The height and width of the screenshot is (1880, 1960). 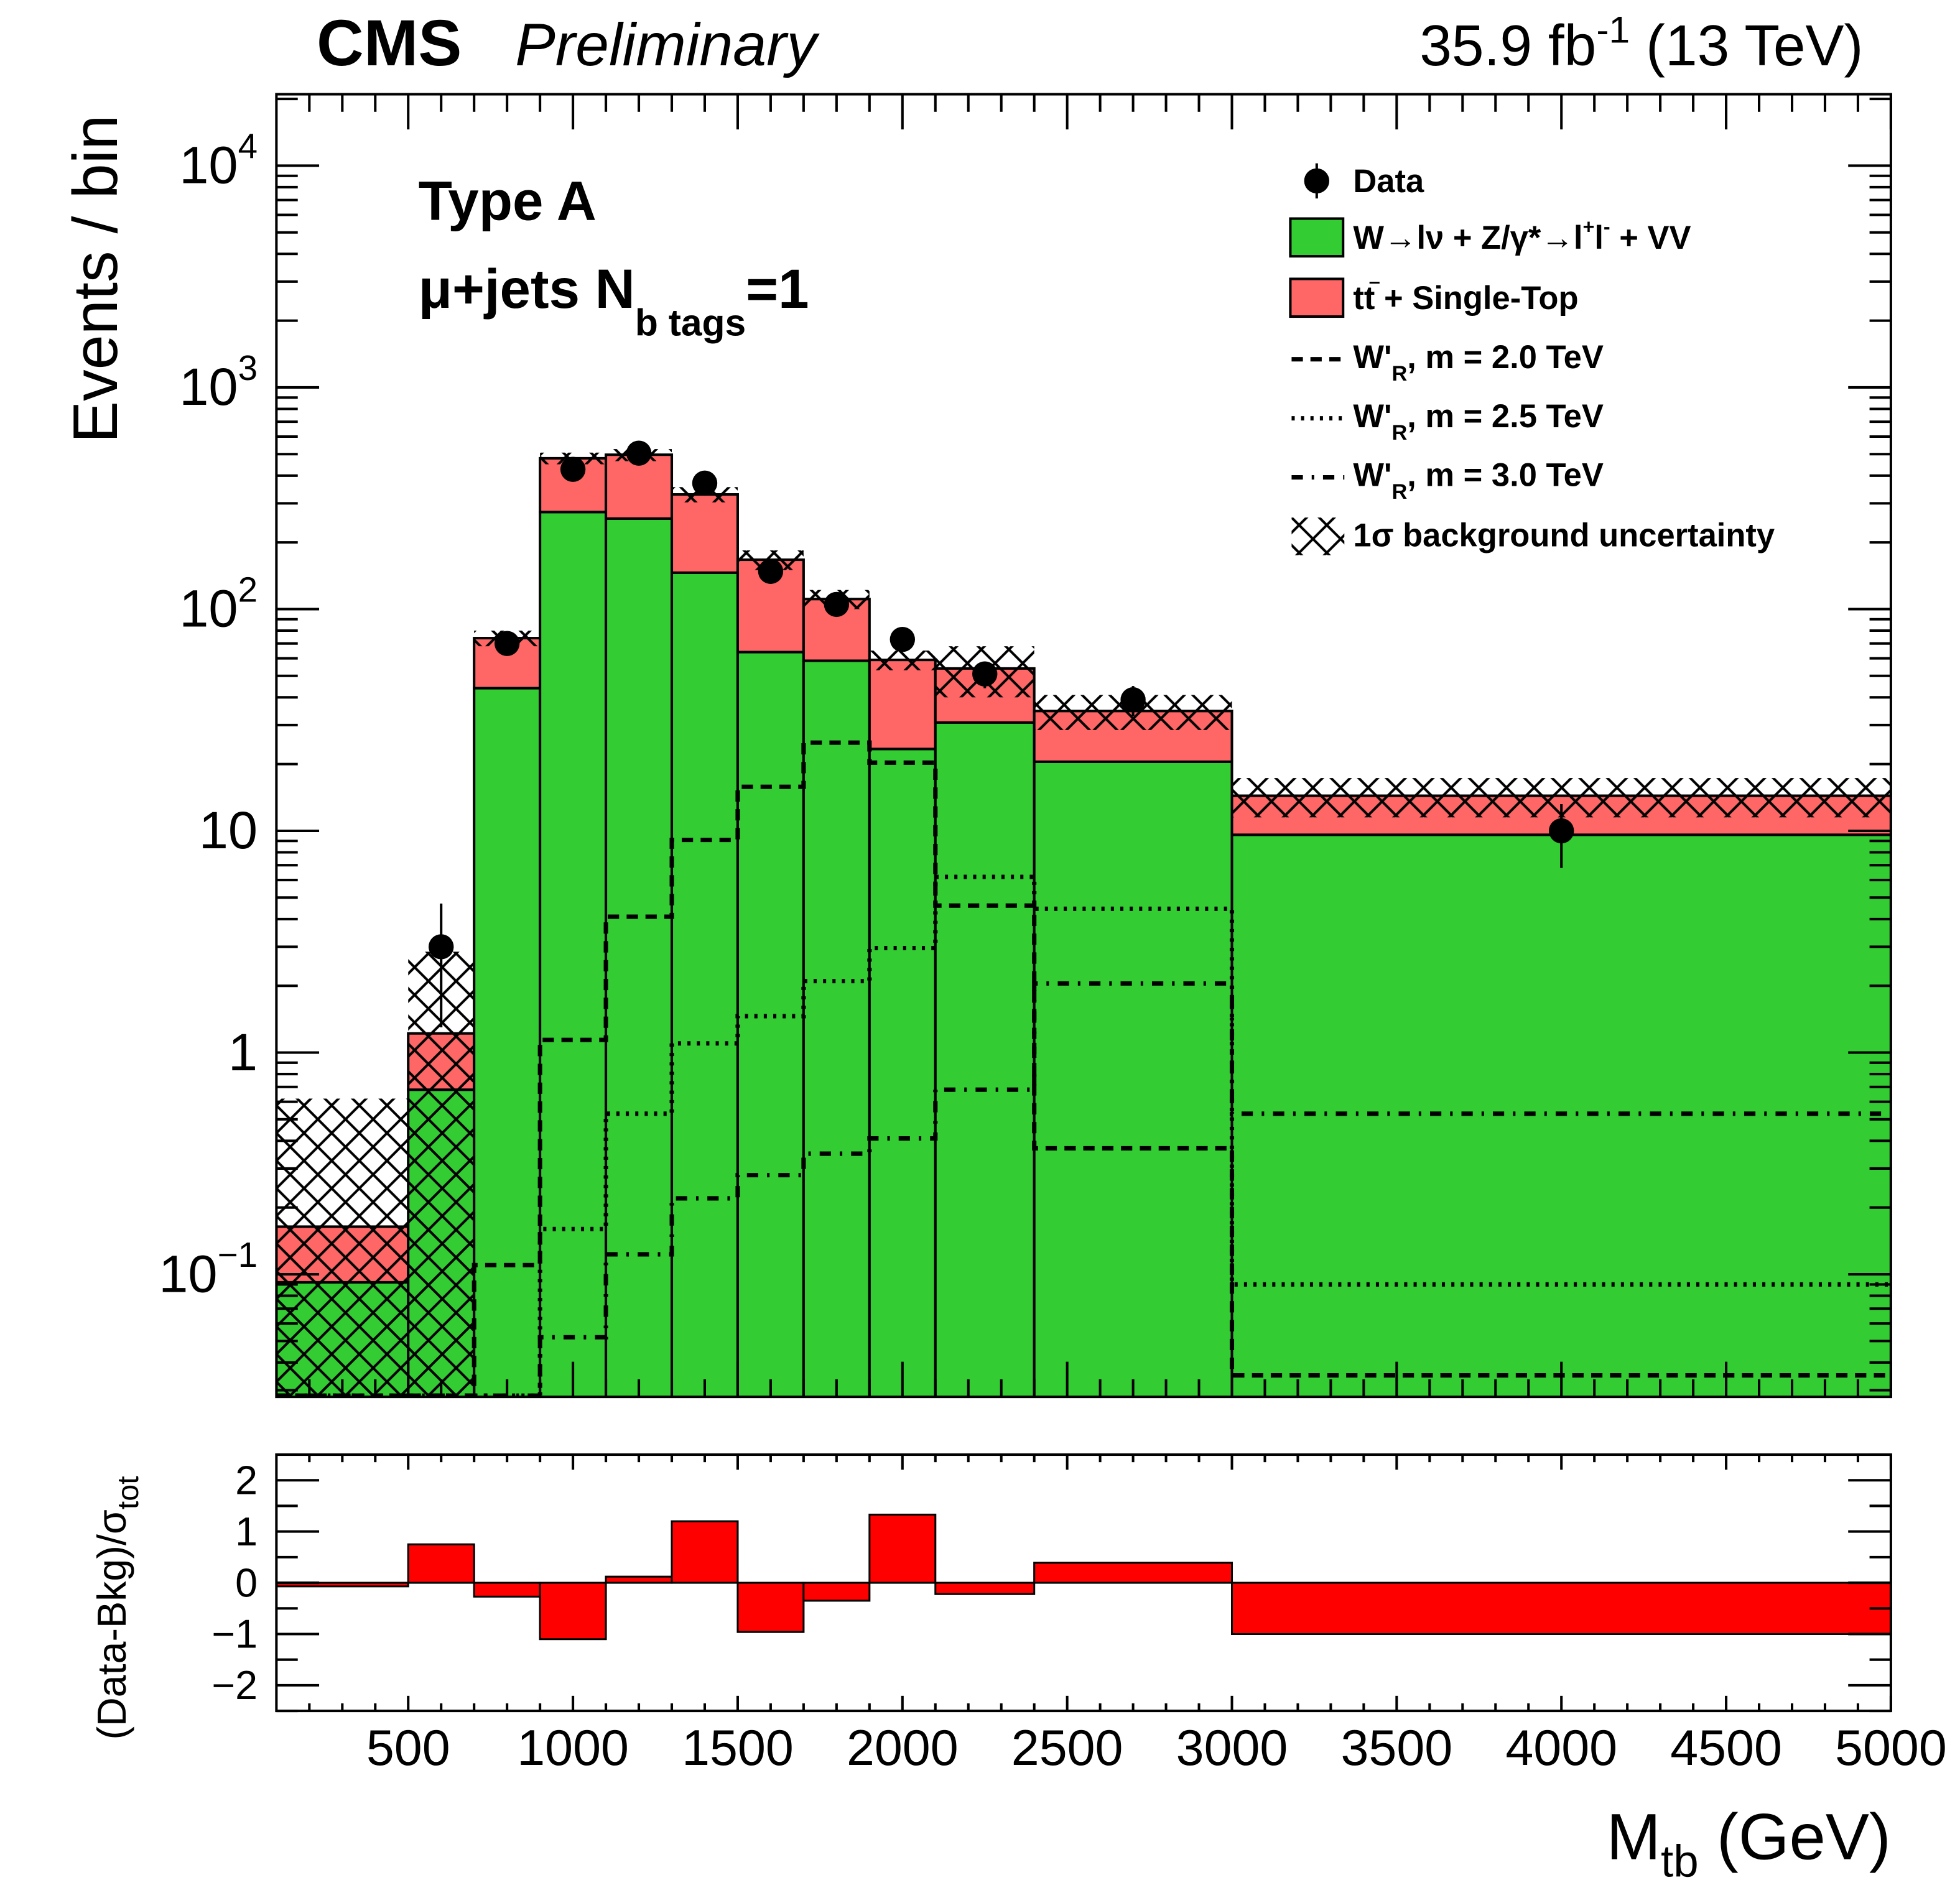 What do you see at coordinates (1726, 1748) in the screenshot?
I see `x-tick-label: 4500` at bounding box center [1726, 1748].